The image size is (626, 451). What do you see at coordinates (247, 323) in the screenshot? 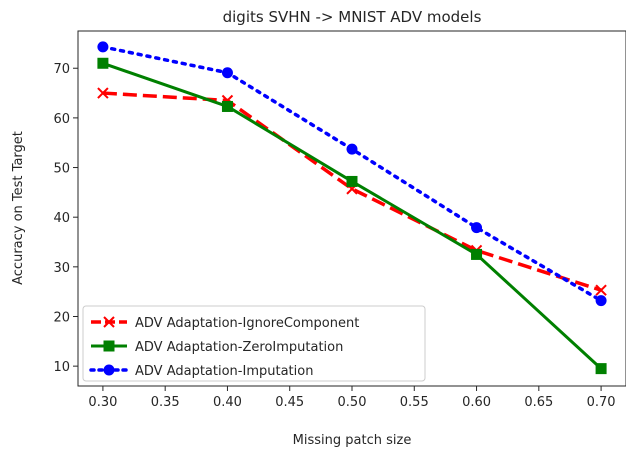
I see `legend-label-1: ADV Adaptation-IgnoreComponent` at bounding box center [247, 323].